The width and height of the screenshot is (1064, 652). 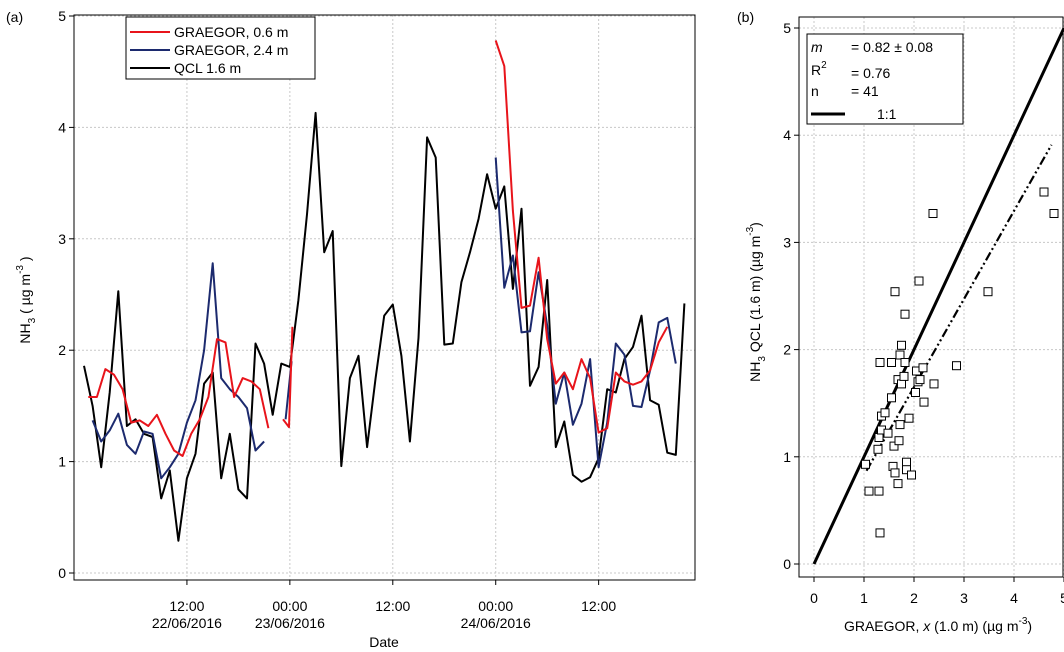 What do you see at coordinates (25, 296) in the screenshot?
I see `y-label-unit: ( µg m` at bounding box center [25, 296].